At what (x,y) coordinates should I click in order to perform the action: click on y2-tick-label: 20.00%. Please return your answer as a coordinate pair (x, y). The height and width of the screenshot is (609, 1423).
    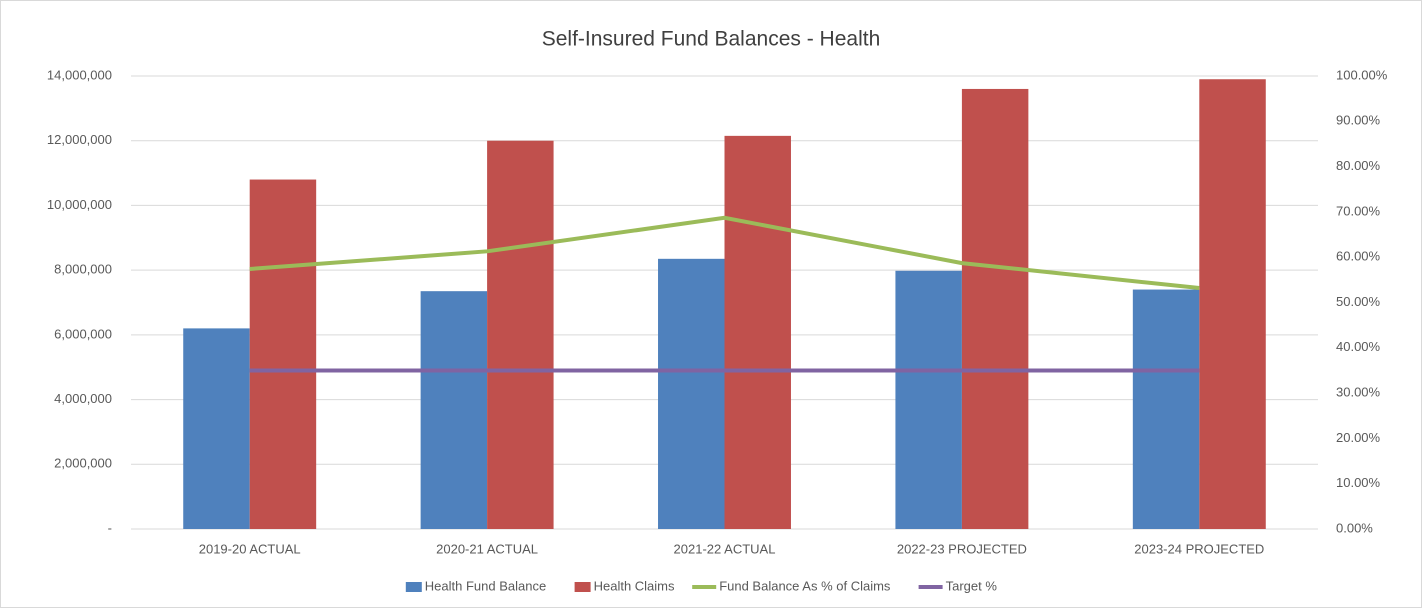
    Looking at the image, I should click on (1358, 437).